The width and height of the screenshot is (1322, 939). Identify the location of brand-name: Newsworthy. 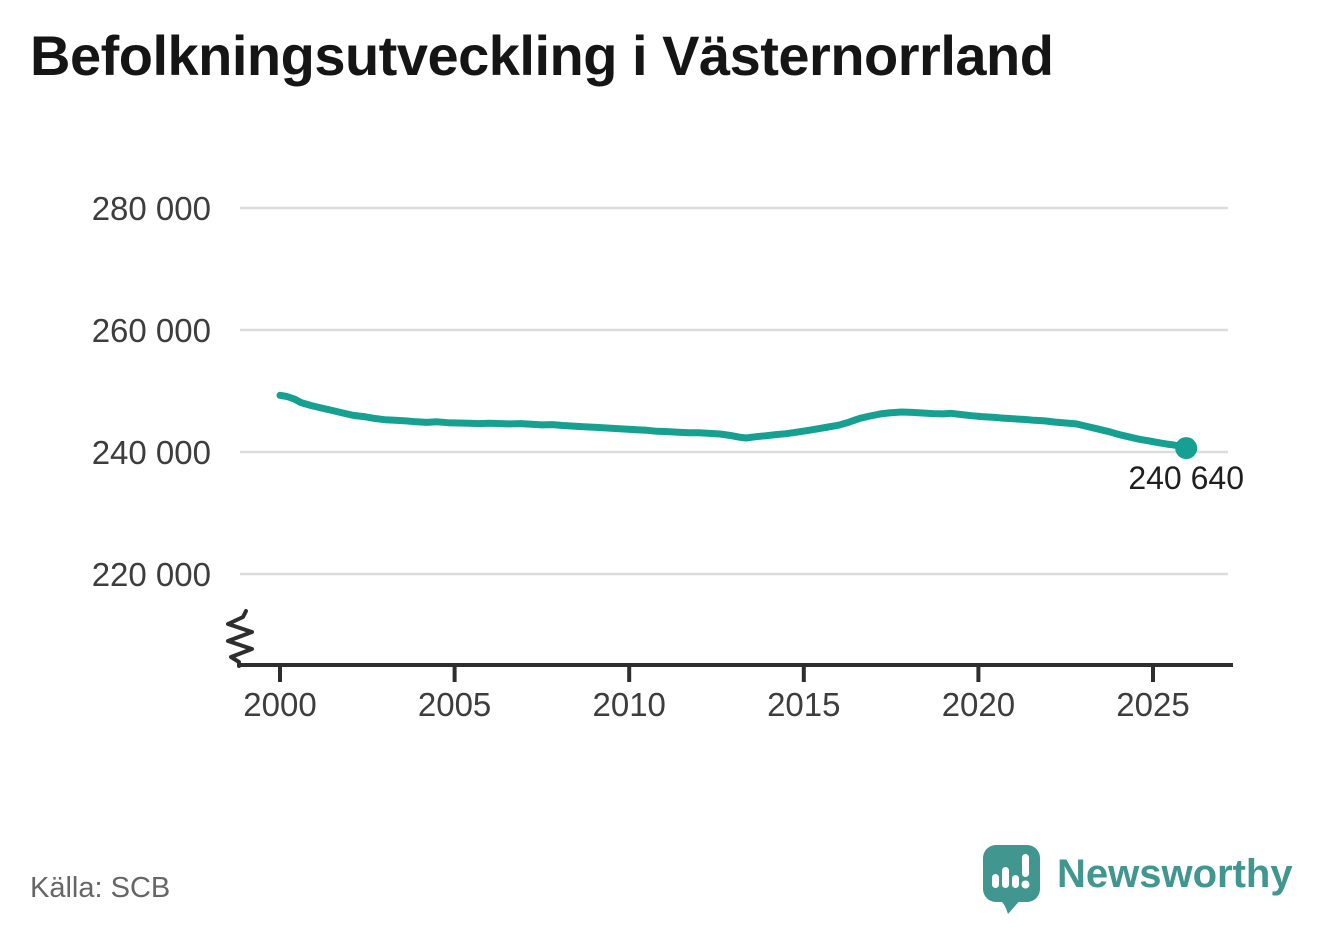
(1175, 874).